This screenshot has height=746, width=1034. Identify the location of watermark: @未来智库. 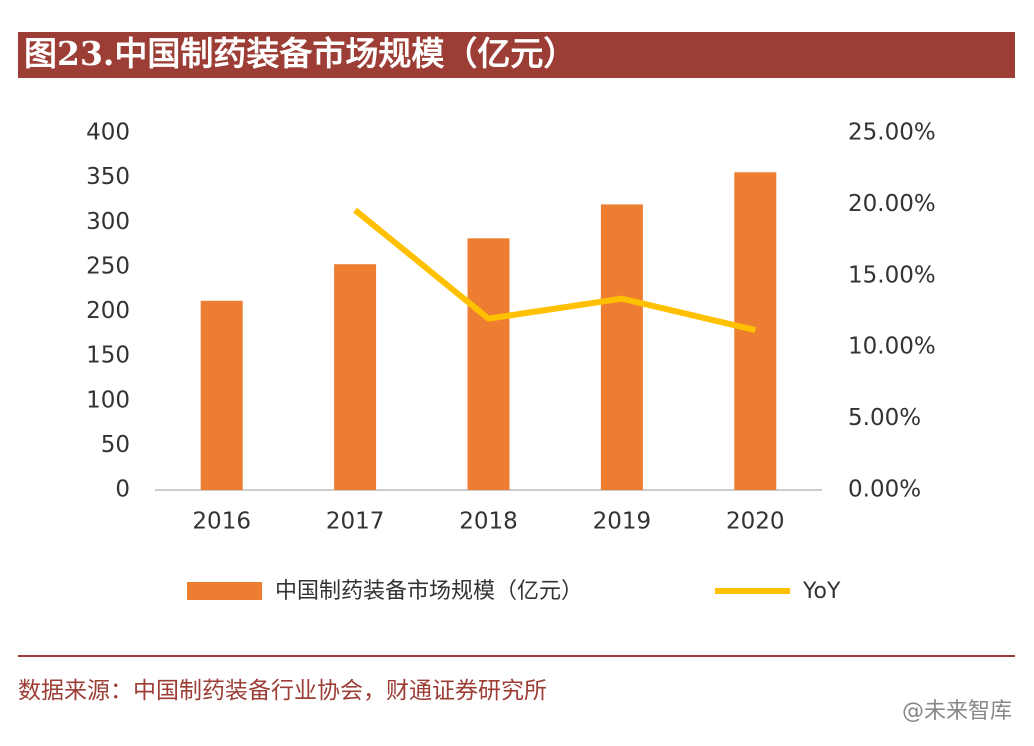
(957, 711).